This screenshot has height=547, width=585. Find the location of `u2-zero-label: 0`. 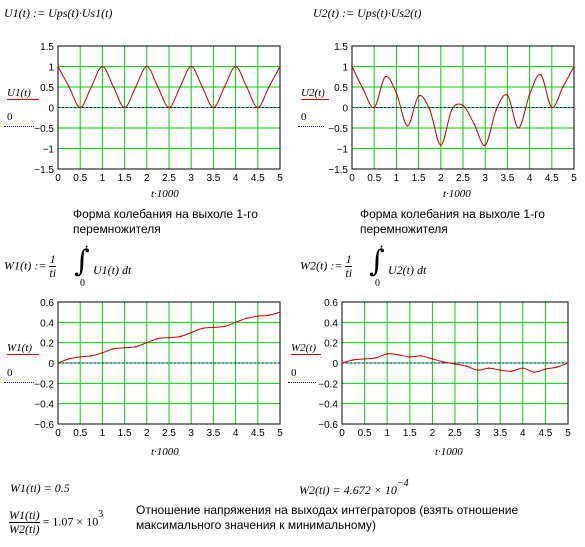

u2-zero-label: 0 is located at coordinates (304, 117).